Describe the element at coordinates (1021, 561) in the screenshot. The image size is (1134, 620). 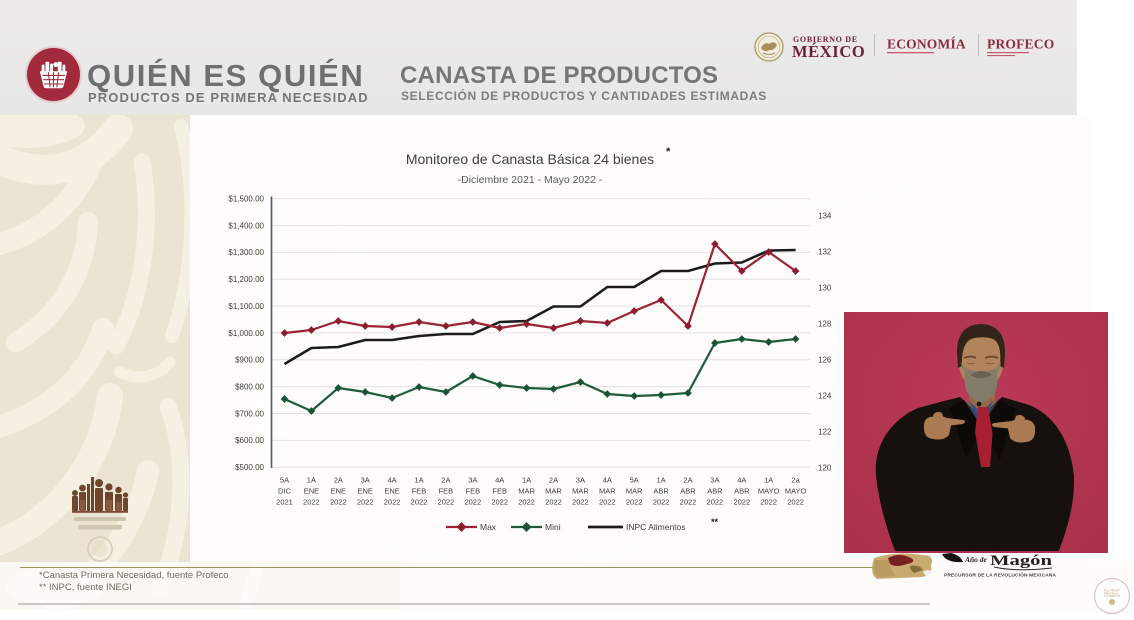
I see `svg-text: Magón` at that location.